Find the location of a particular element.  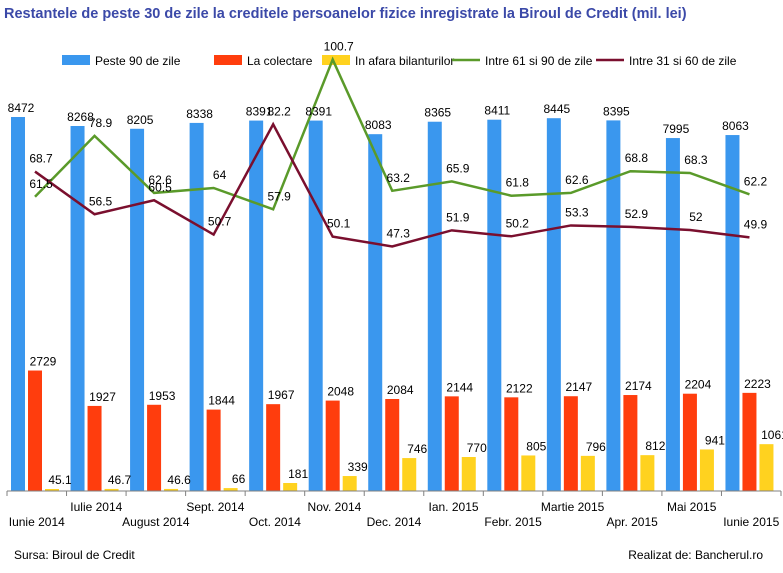

bar-label-s1-6: 8391 is located at coordinates (318, 112).